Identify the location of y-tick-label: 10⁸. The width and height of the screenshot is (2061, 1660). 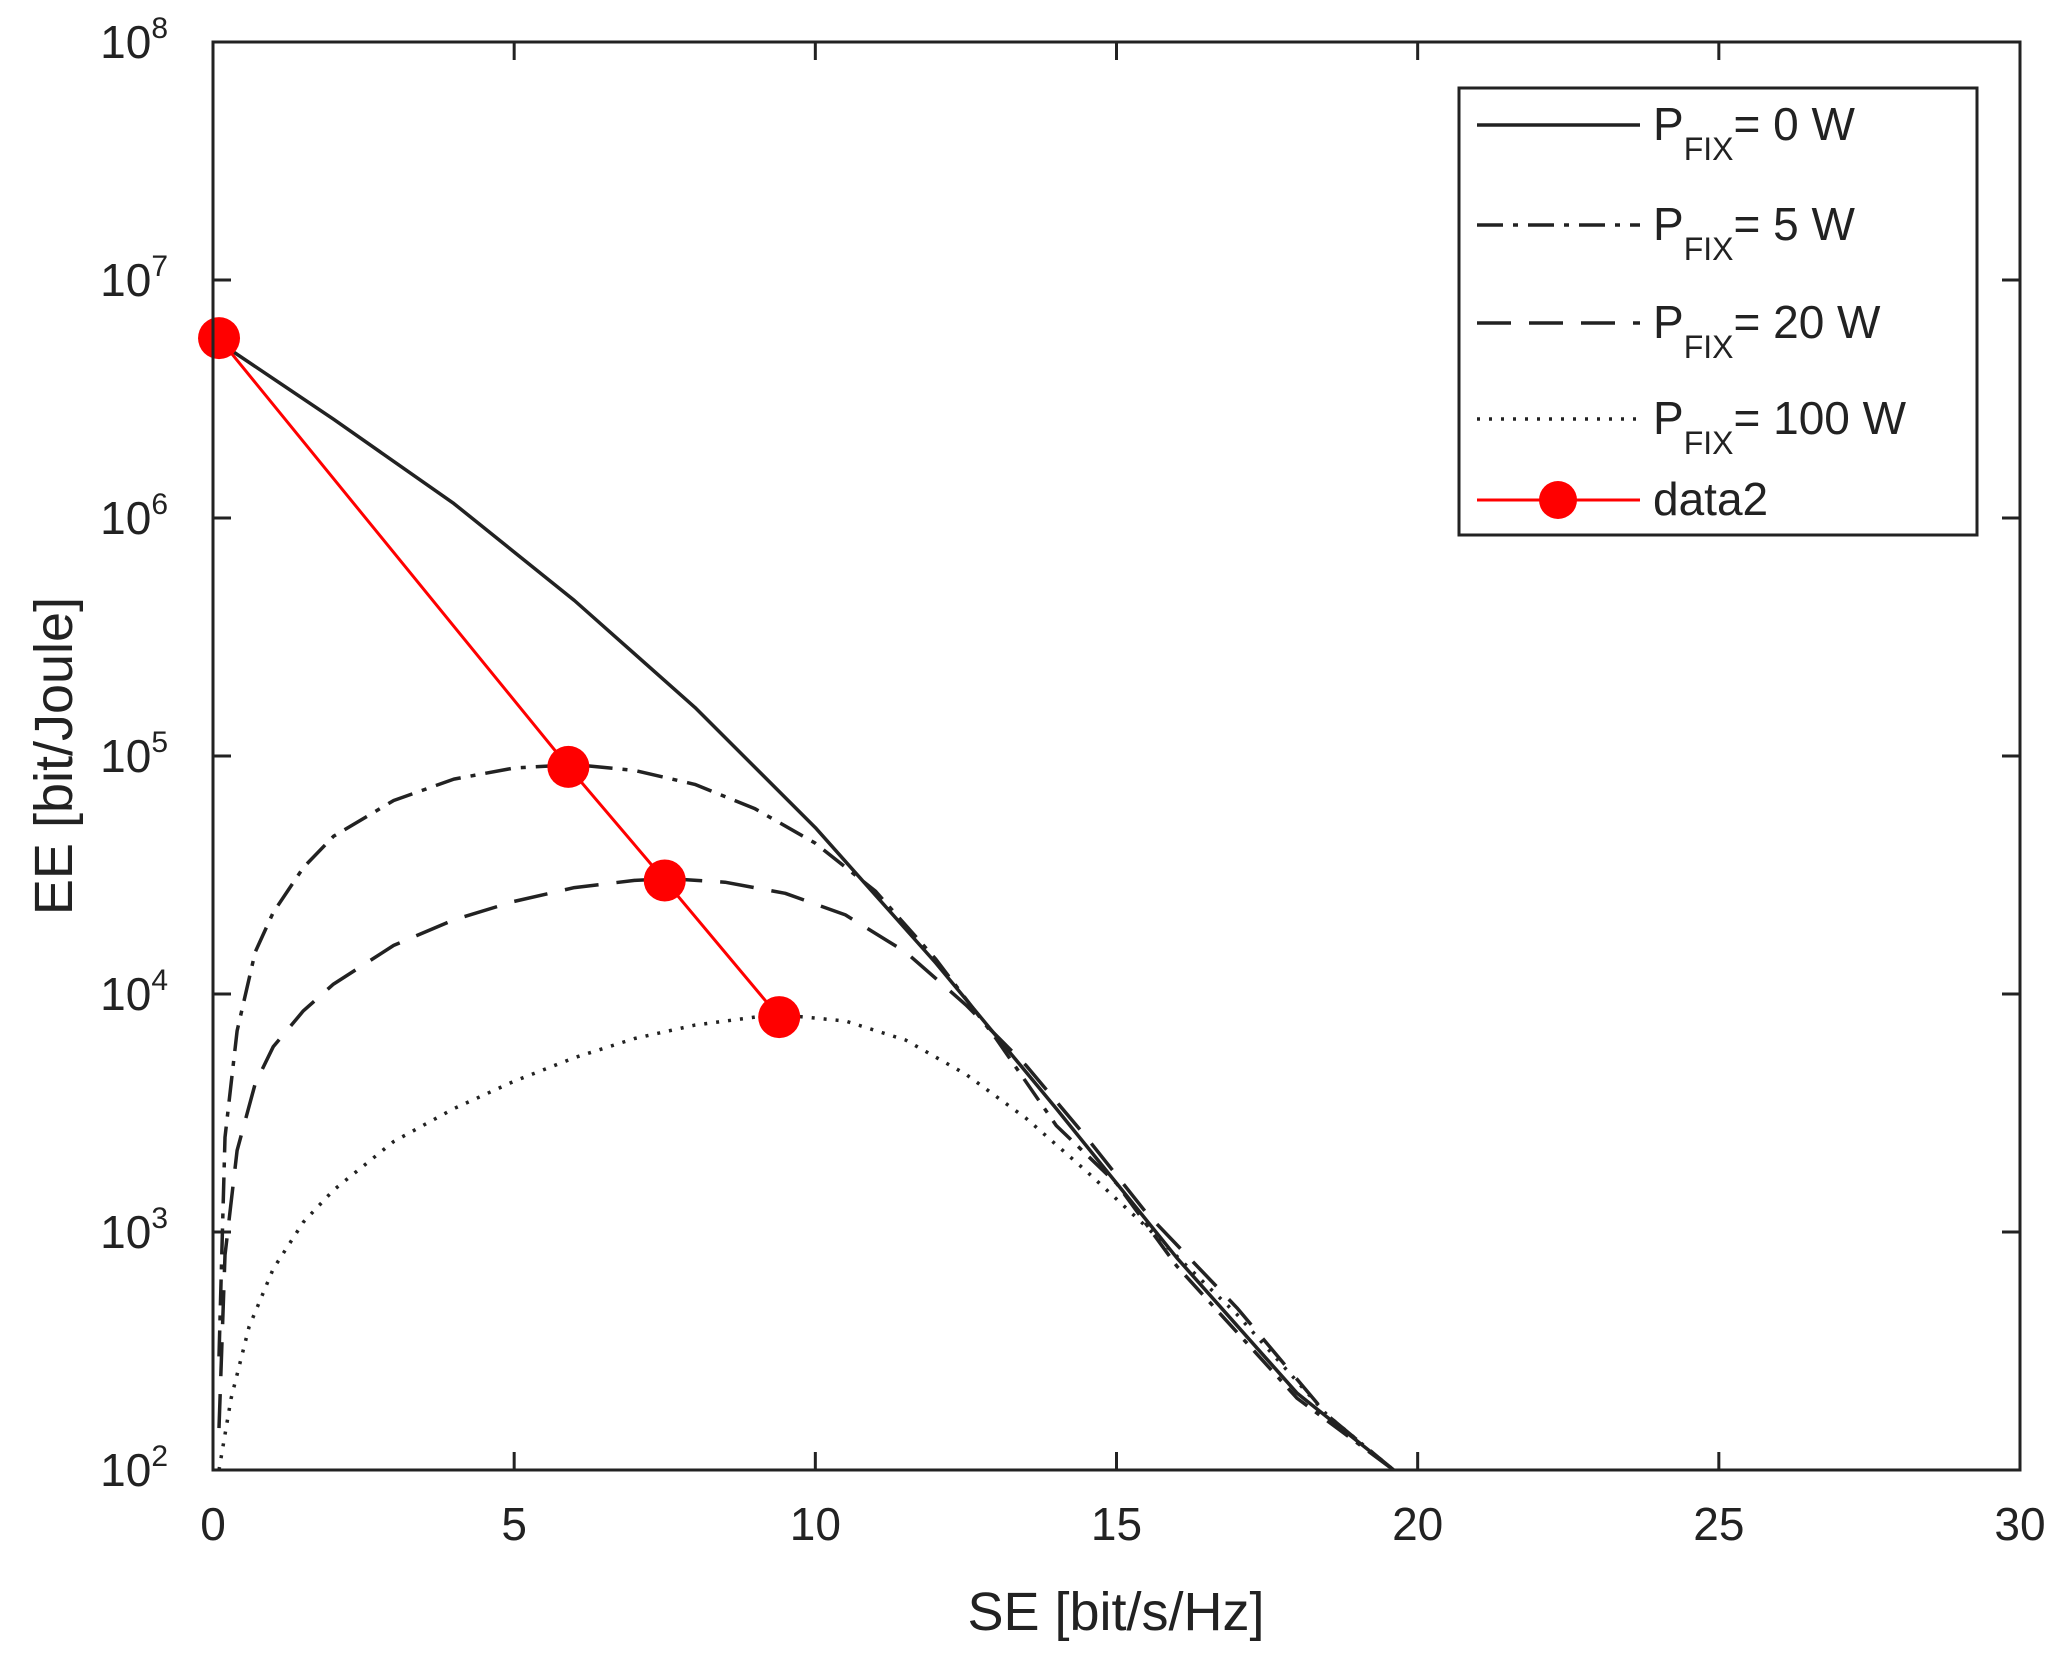
(134, 40).